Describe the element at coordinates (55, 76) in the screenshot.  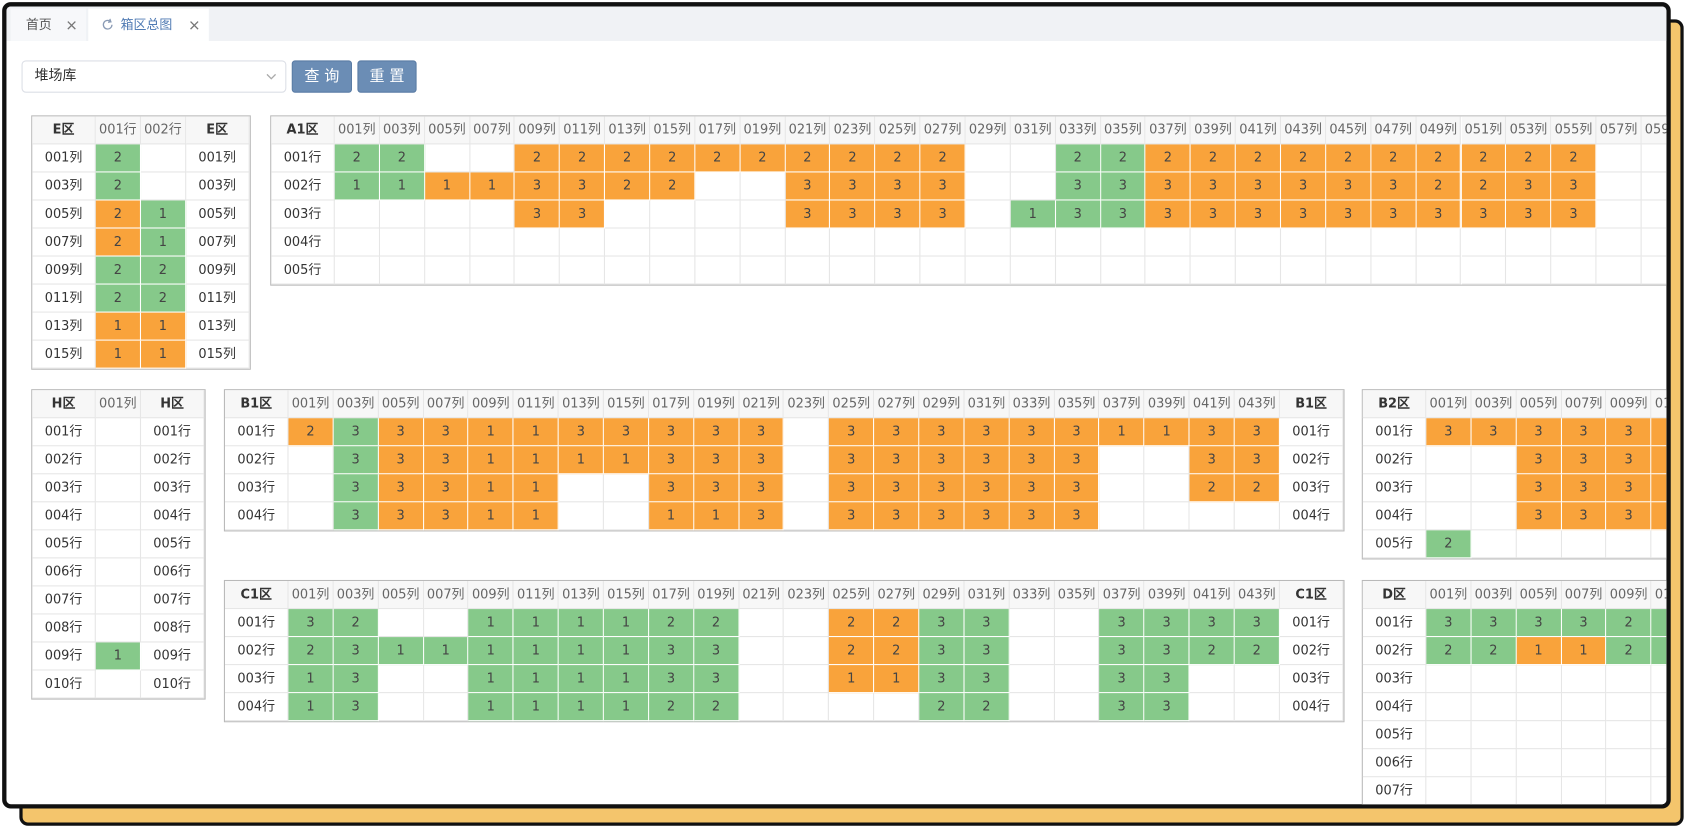
I see `select-value: 堆场库` at that location.